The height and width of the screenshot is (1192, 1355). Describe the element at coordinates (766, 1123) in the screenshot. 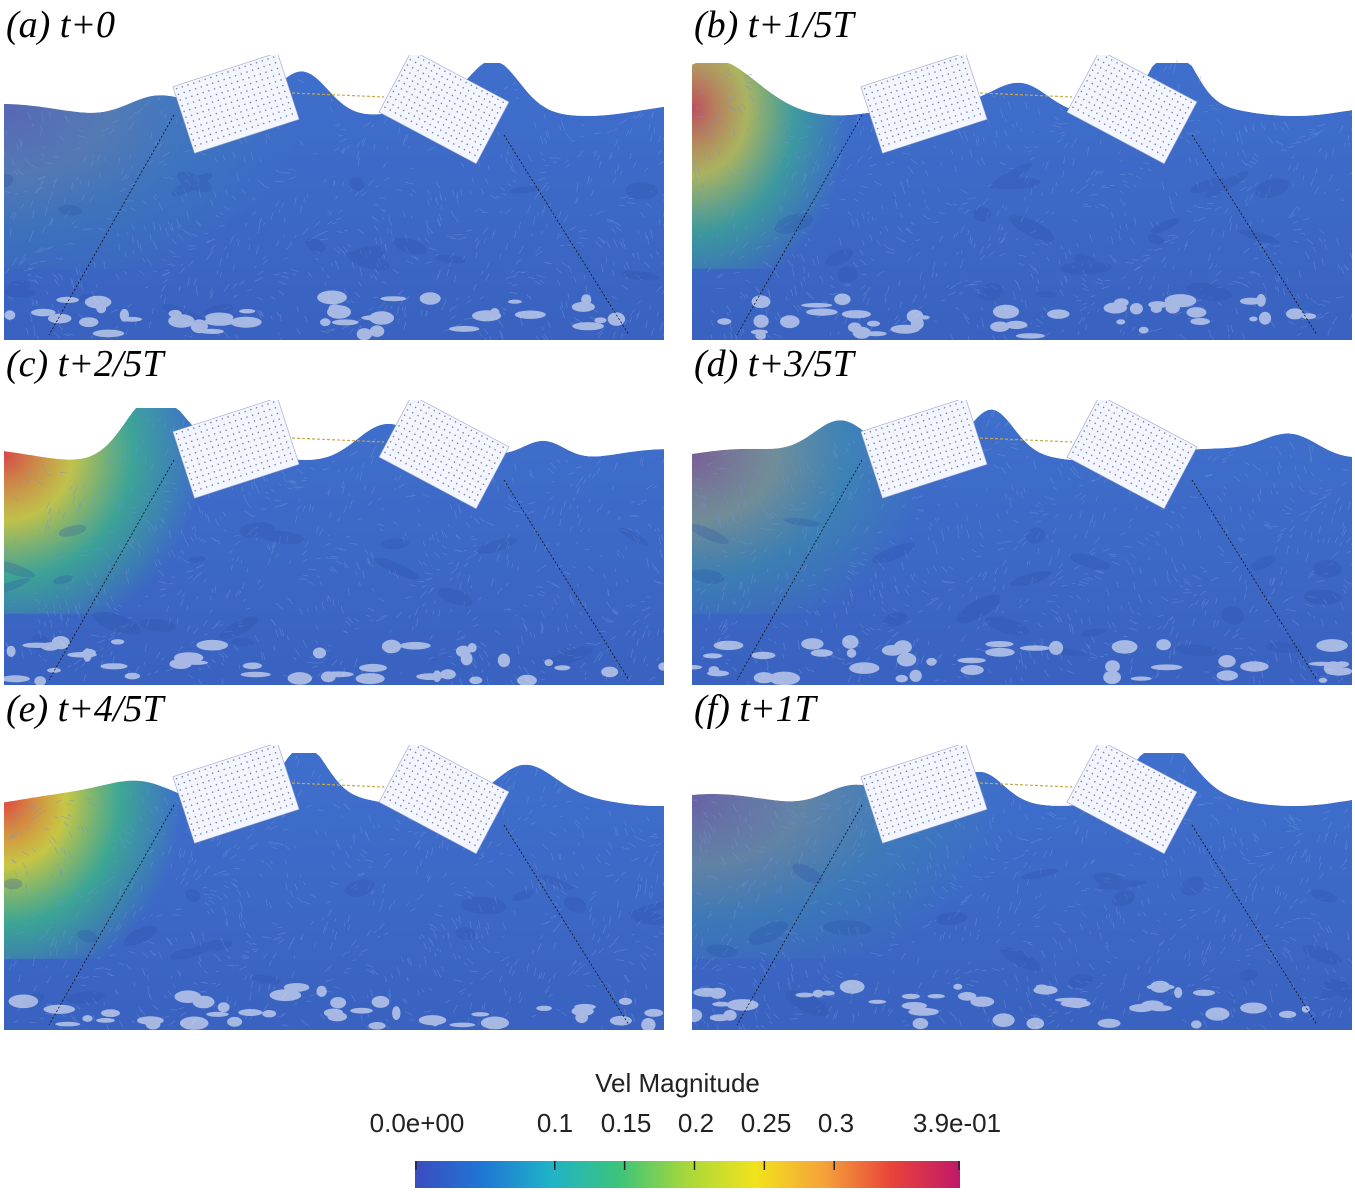

I see `colorbar-tick-label: 0.25` at that location.